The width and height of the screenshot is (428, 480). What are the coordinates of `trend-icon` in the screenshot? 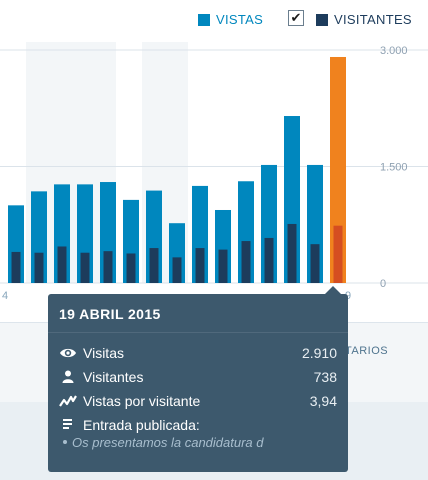 It's located at (68, 401).